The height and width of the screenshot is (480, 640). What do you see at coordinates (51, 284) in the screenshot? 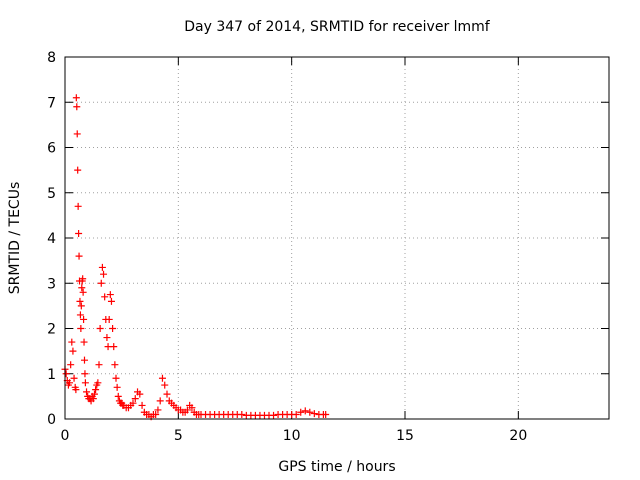
I see `y-tick-label: 3` at bounding box center [51, 284].